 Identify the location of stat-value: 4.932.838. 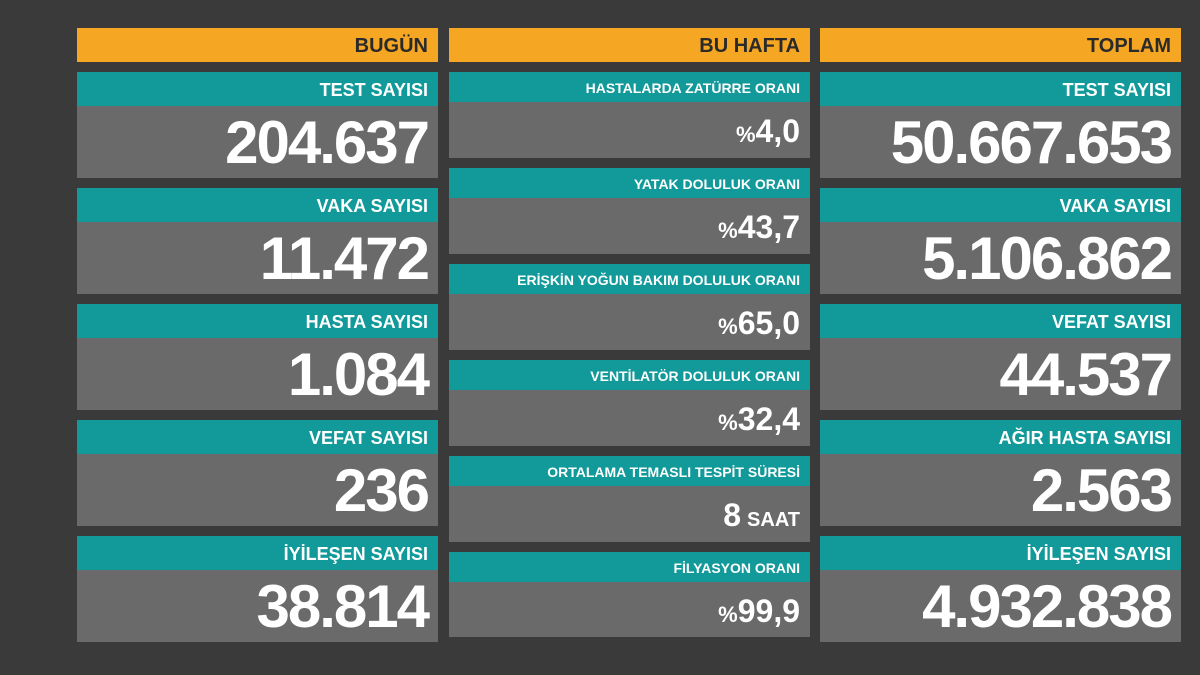
(1047, 606).